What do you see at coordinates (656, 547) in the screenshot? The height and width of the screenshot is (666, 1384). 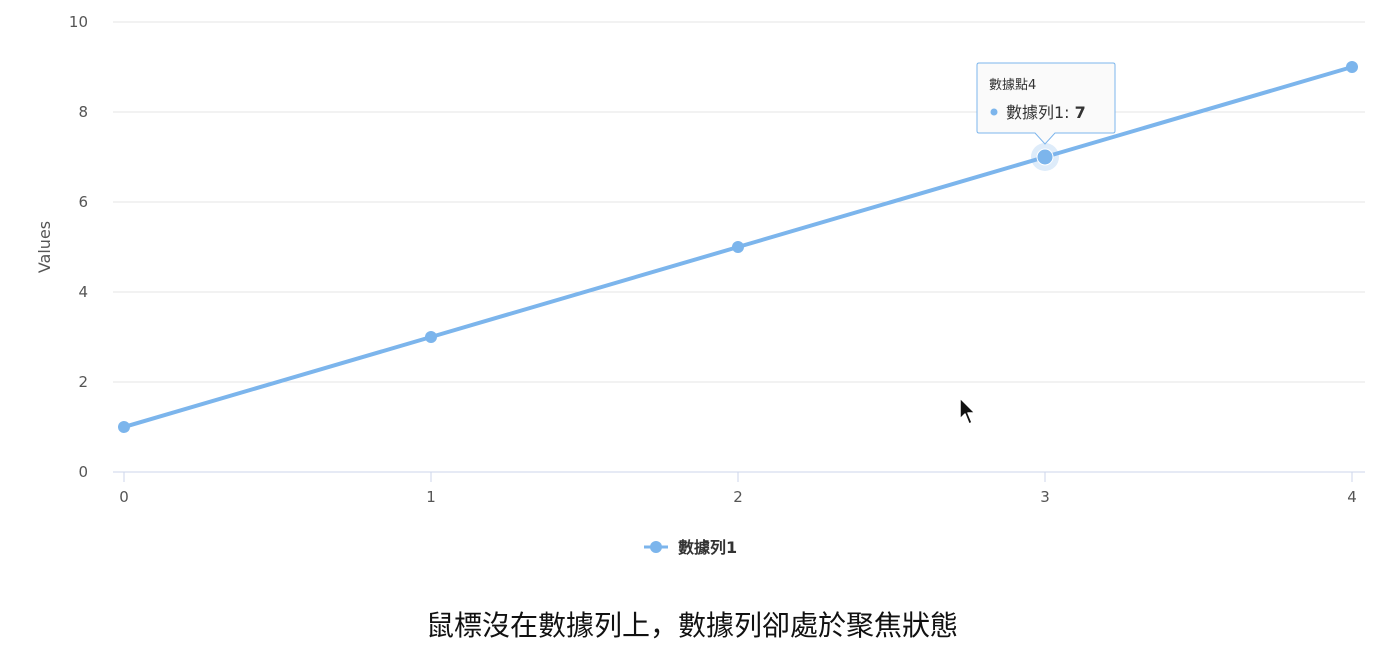 I see `legend-marker` at bounding box center [656, 547].